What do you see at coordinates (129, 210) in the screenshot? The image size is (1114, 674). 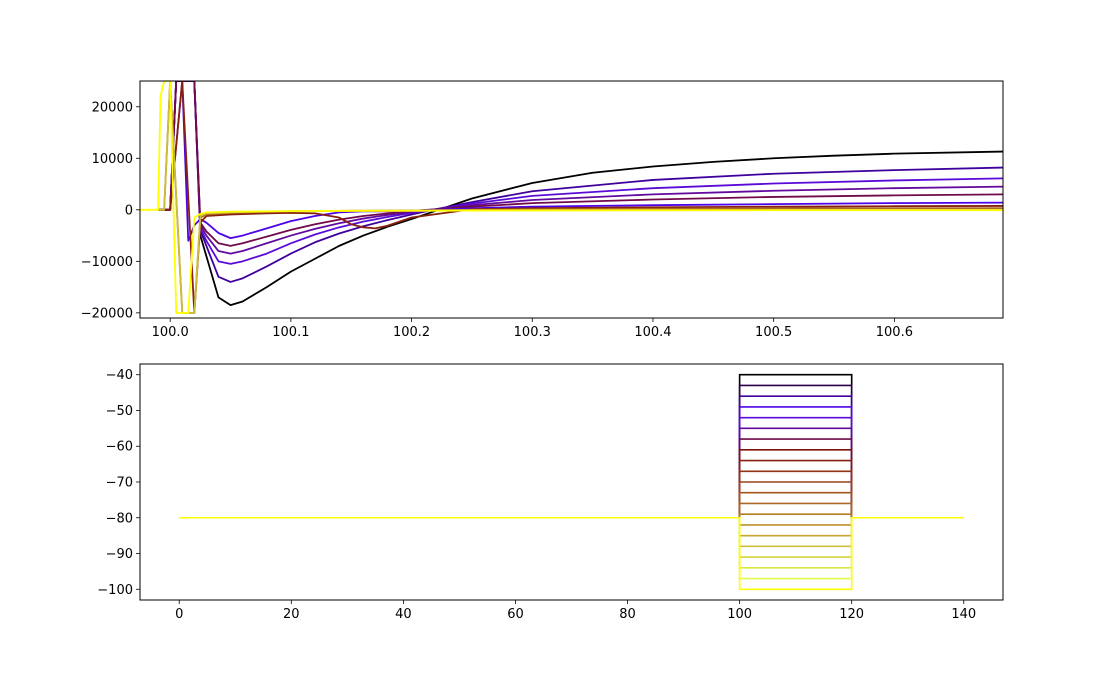 I see `0-y-tick-label: 0` at bounding box center [129, 210].